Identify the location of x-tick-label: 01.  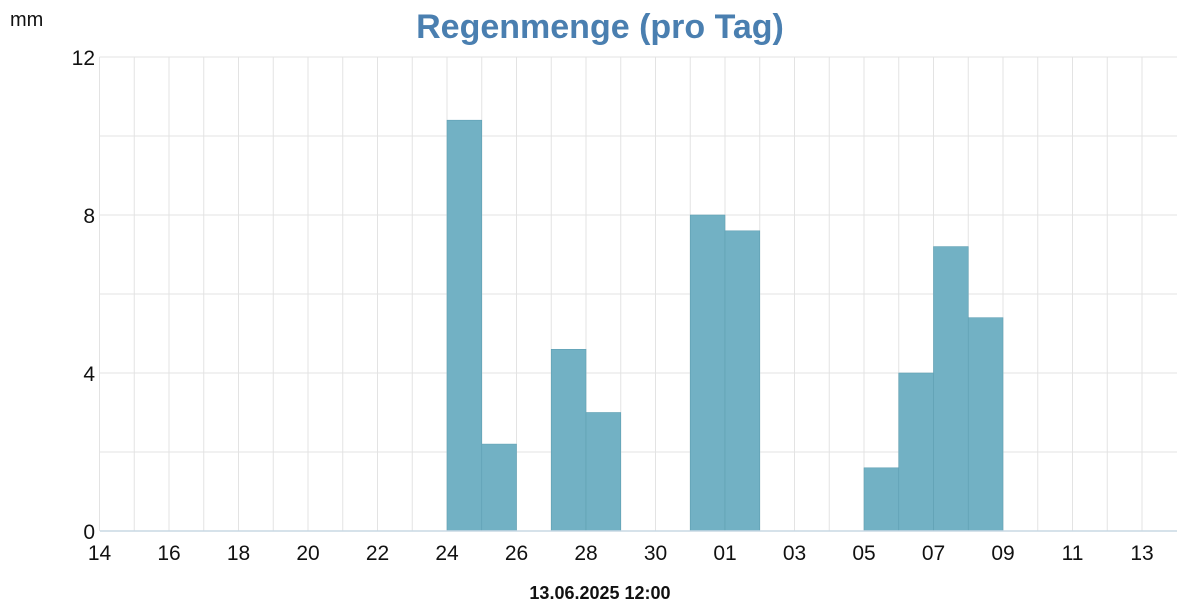
(724, 553).